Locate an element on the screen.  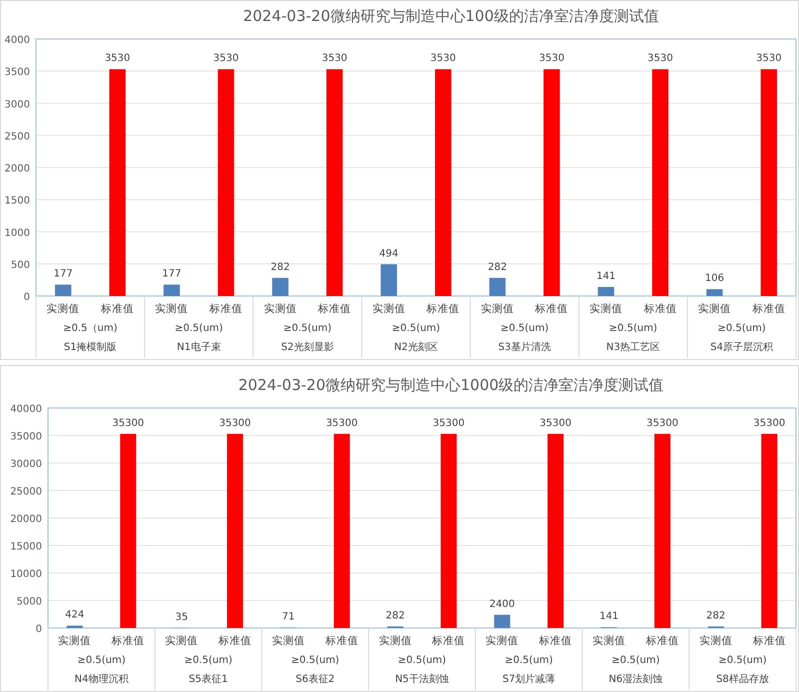
y-tick-label: 25000 is located at coordinates (26, 492).